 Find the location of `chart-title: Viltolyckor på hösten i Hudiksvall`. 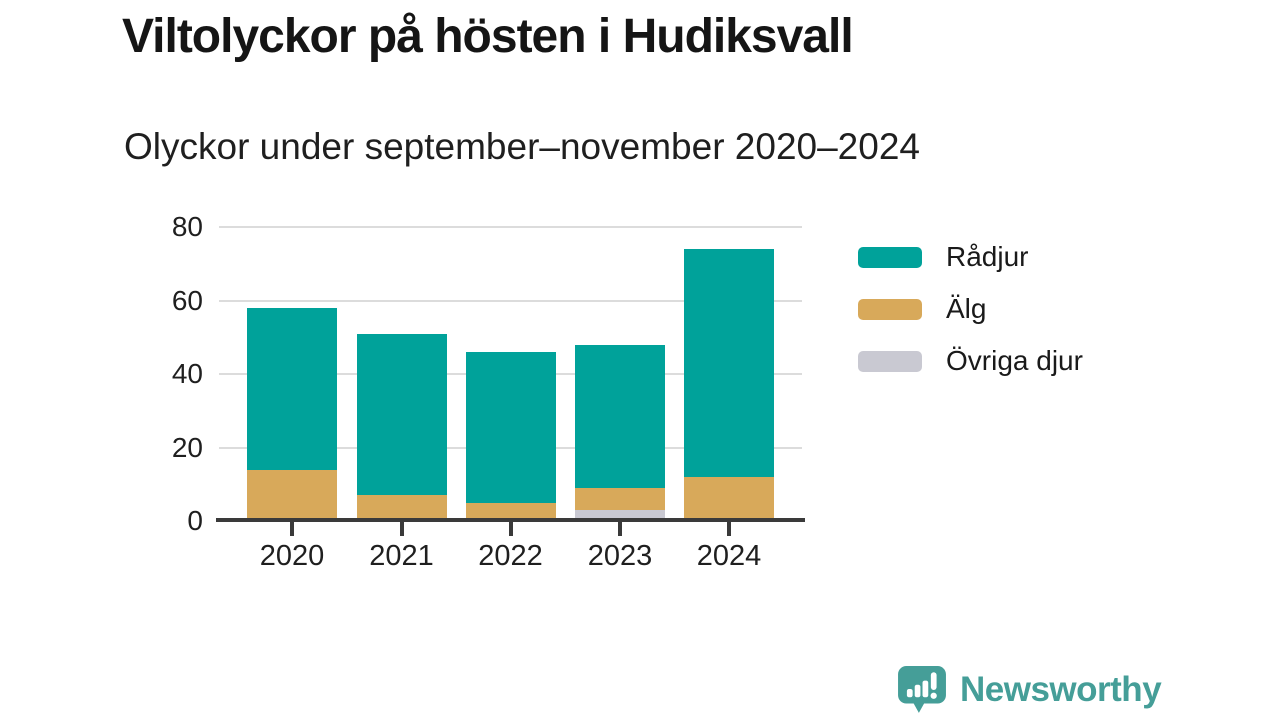

chart-title: Viltolyckor på hösten i Hudiksvall is located at coordinates (488, 36).